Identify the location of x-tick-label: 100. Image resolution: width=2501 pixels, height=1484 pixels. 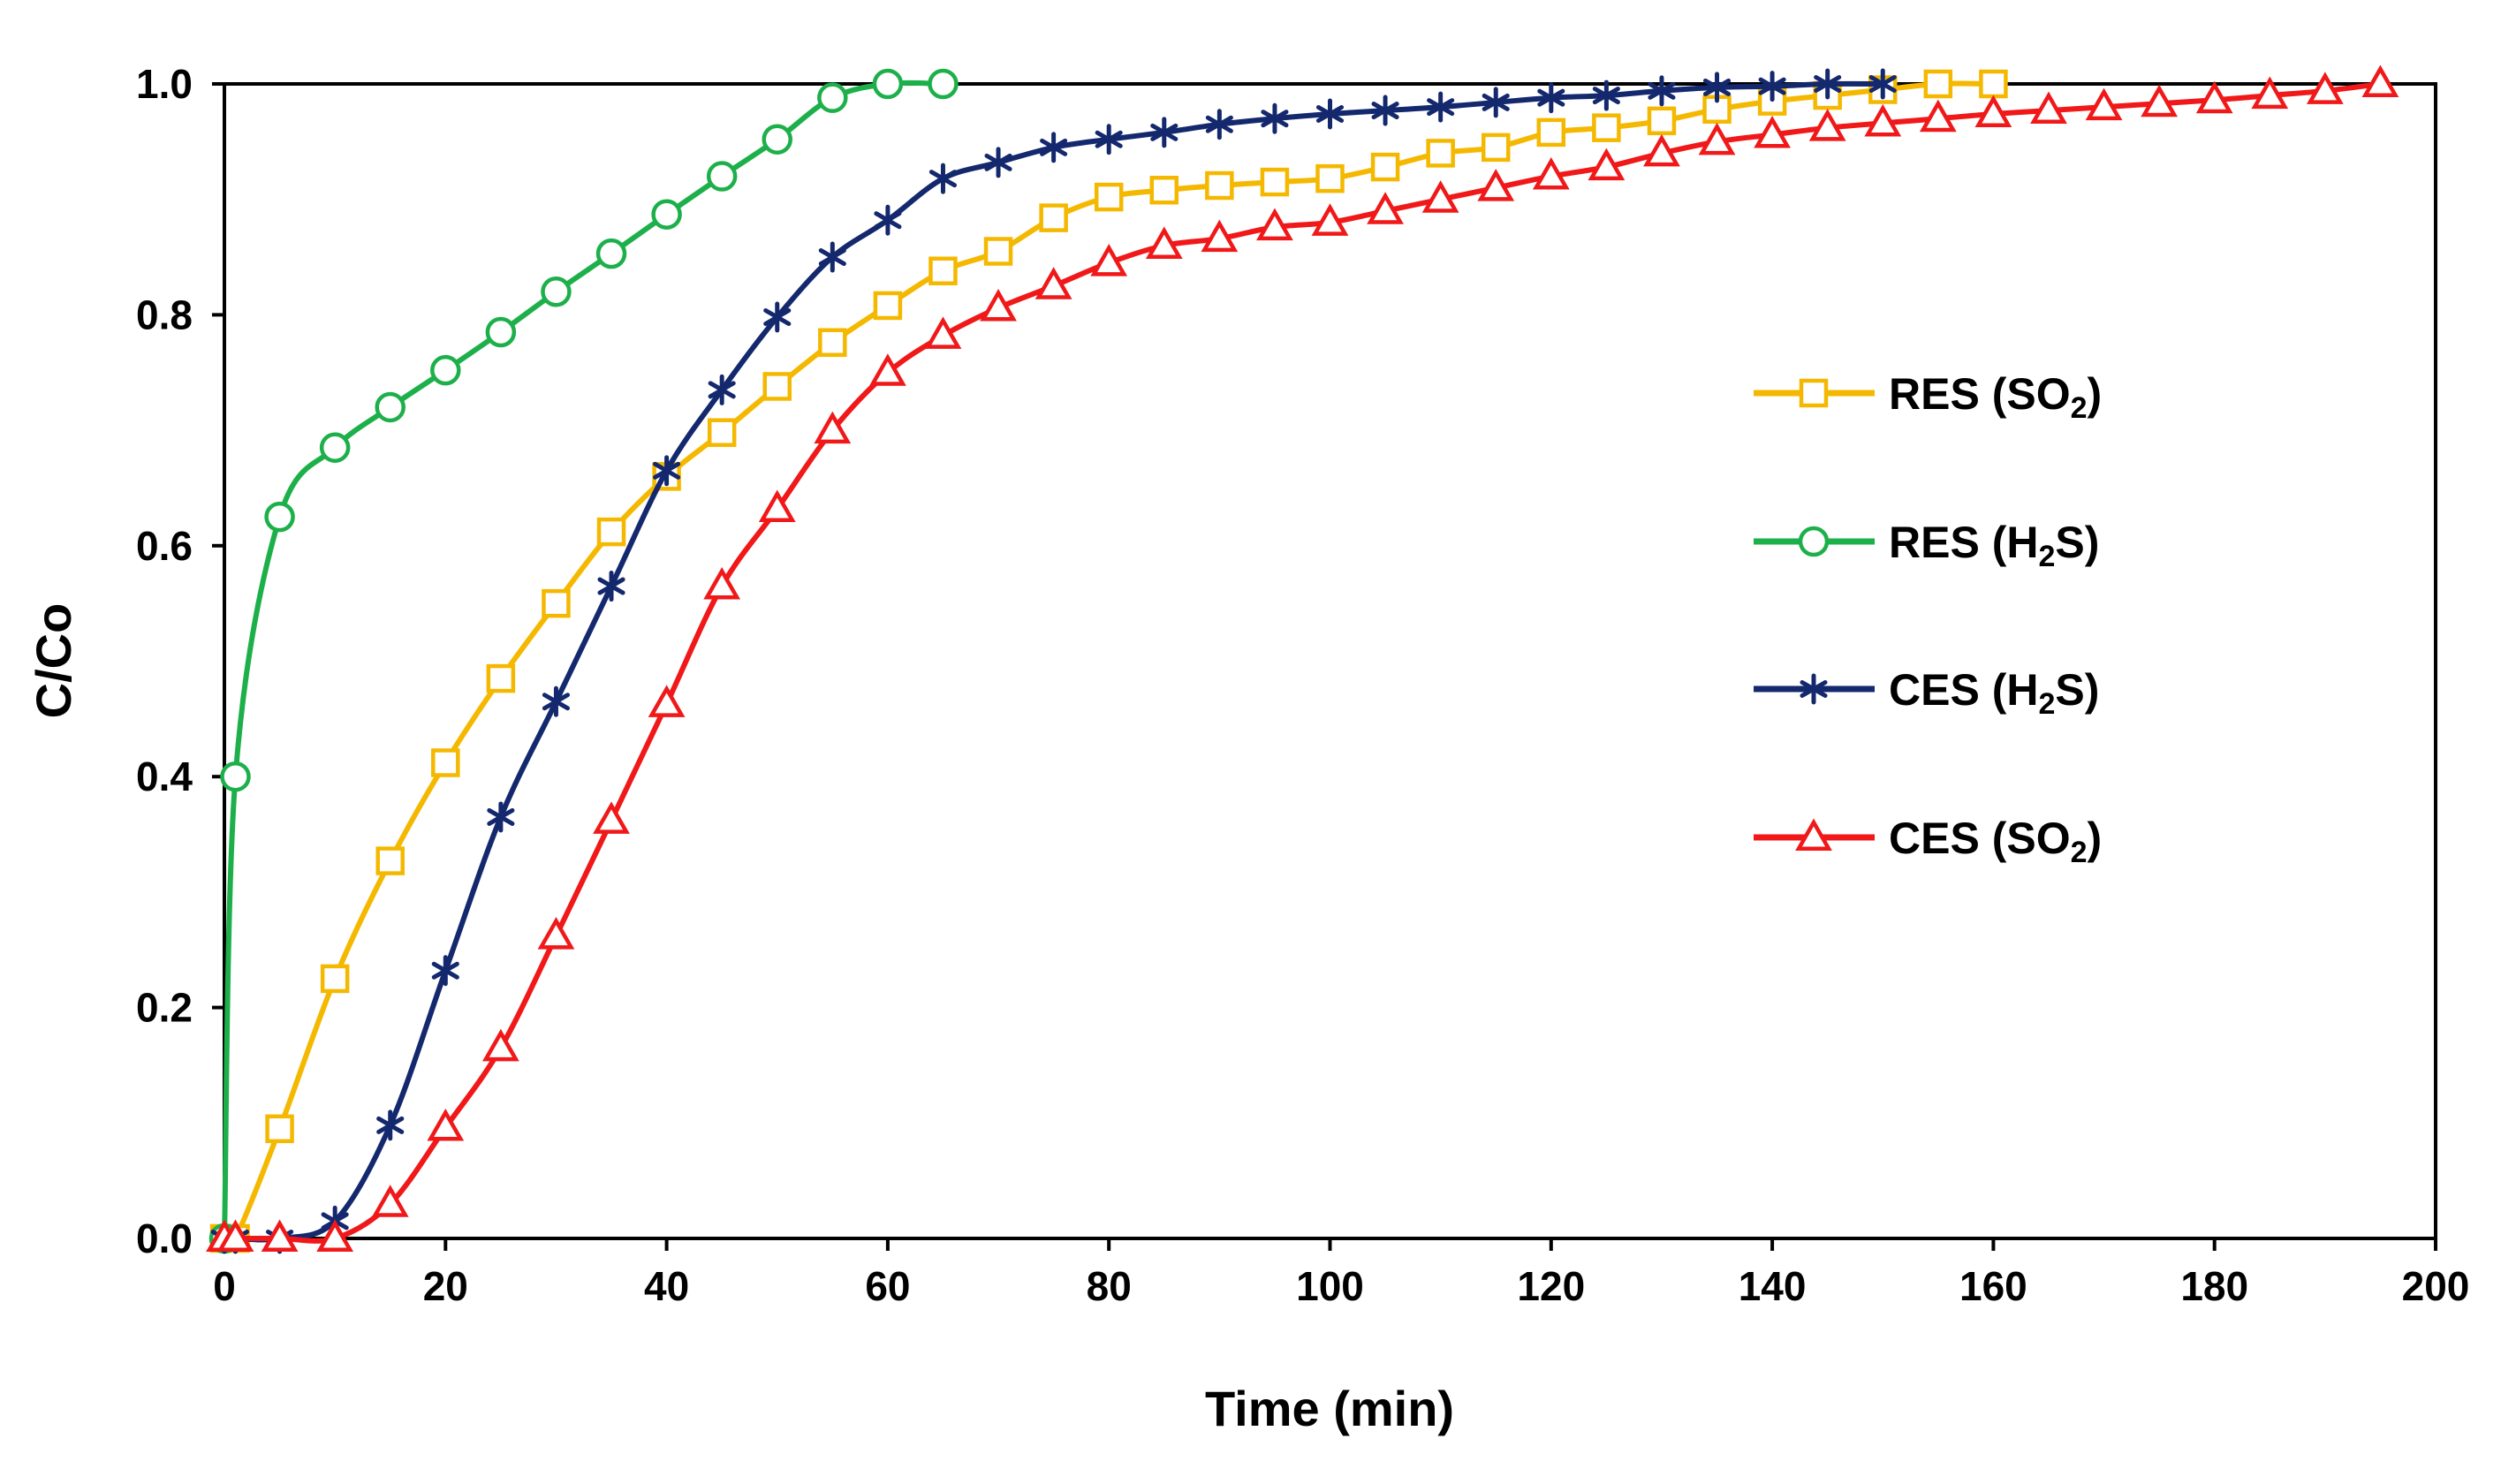
(1330, 1286).